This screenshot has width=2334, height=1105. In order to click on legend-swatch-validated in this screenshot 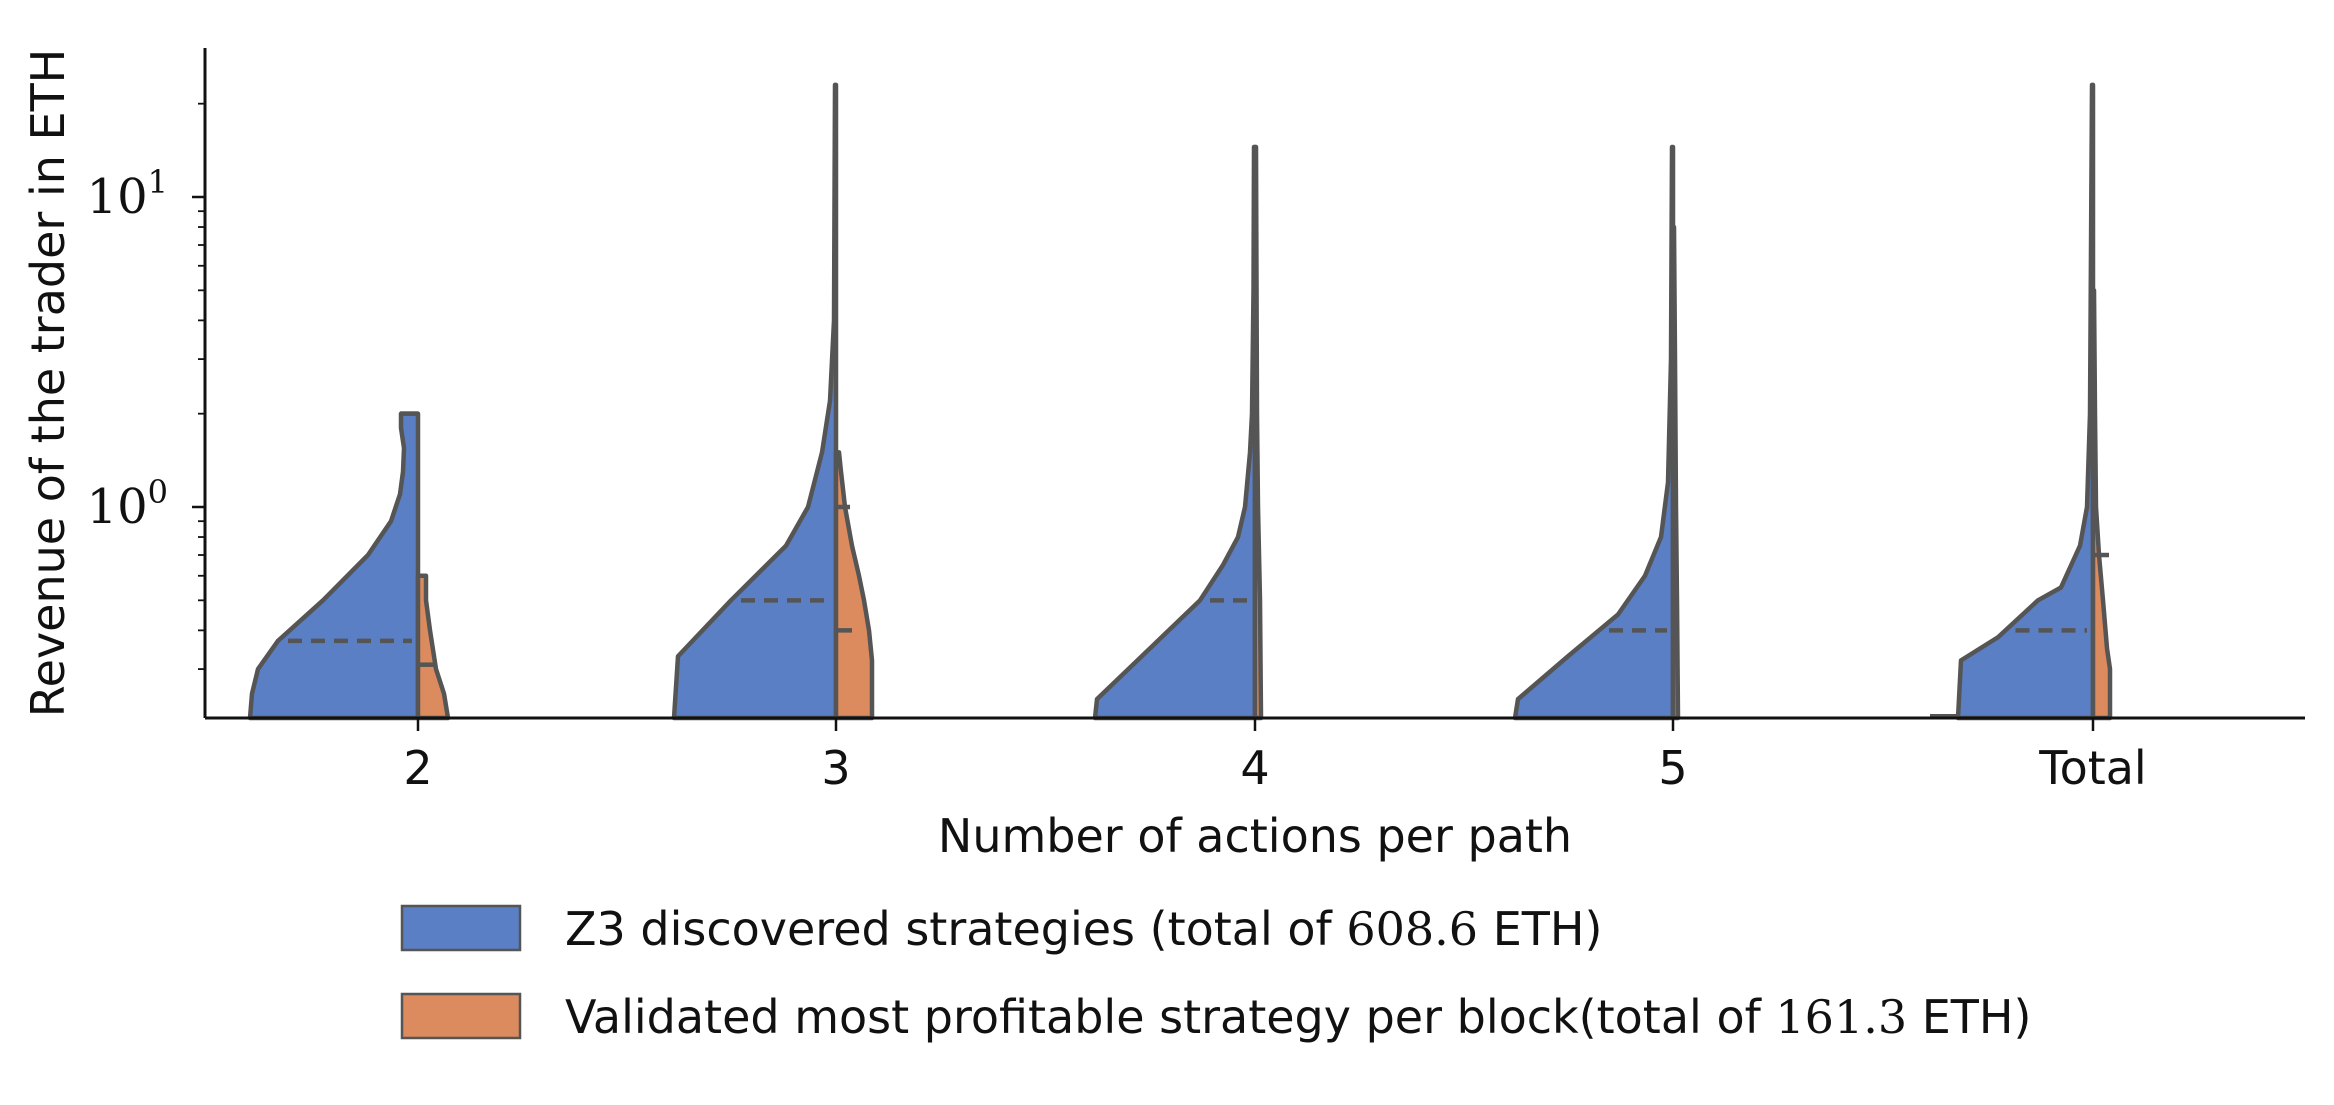, I will do `click(461, 1016)`.